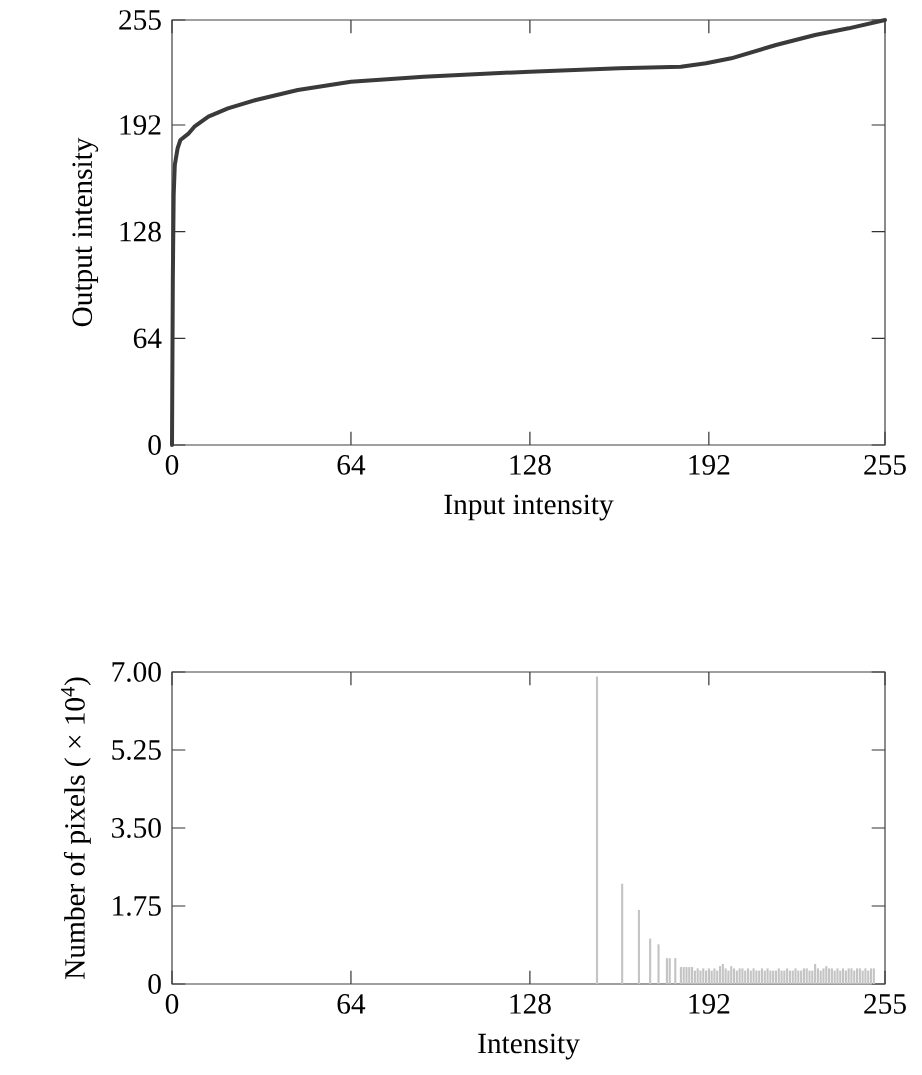 The height and width of the screenshot is (1075, 922). Describe the element at coordinates (137, 906) in the screenshot. I see `y-tick-label: 1.75` at that location.